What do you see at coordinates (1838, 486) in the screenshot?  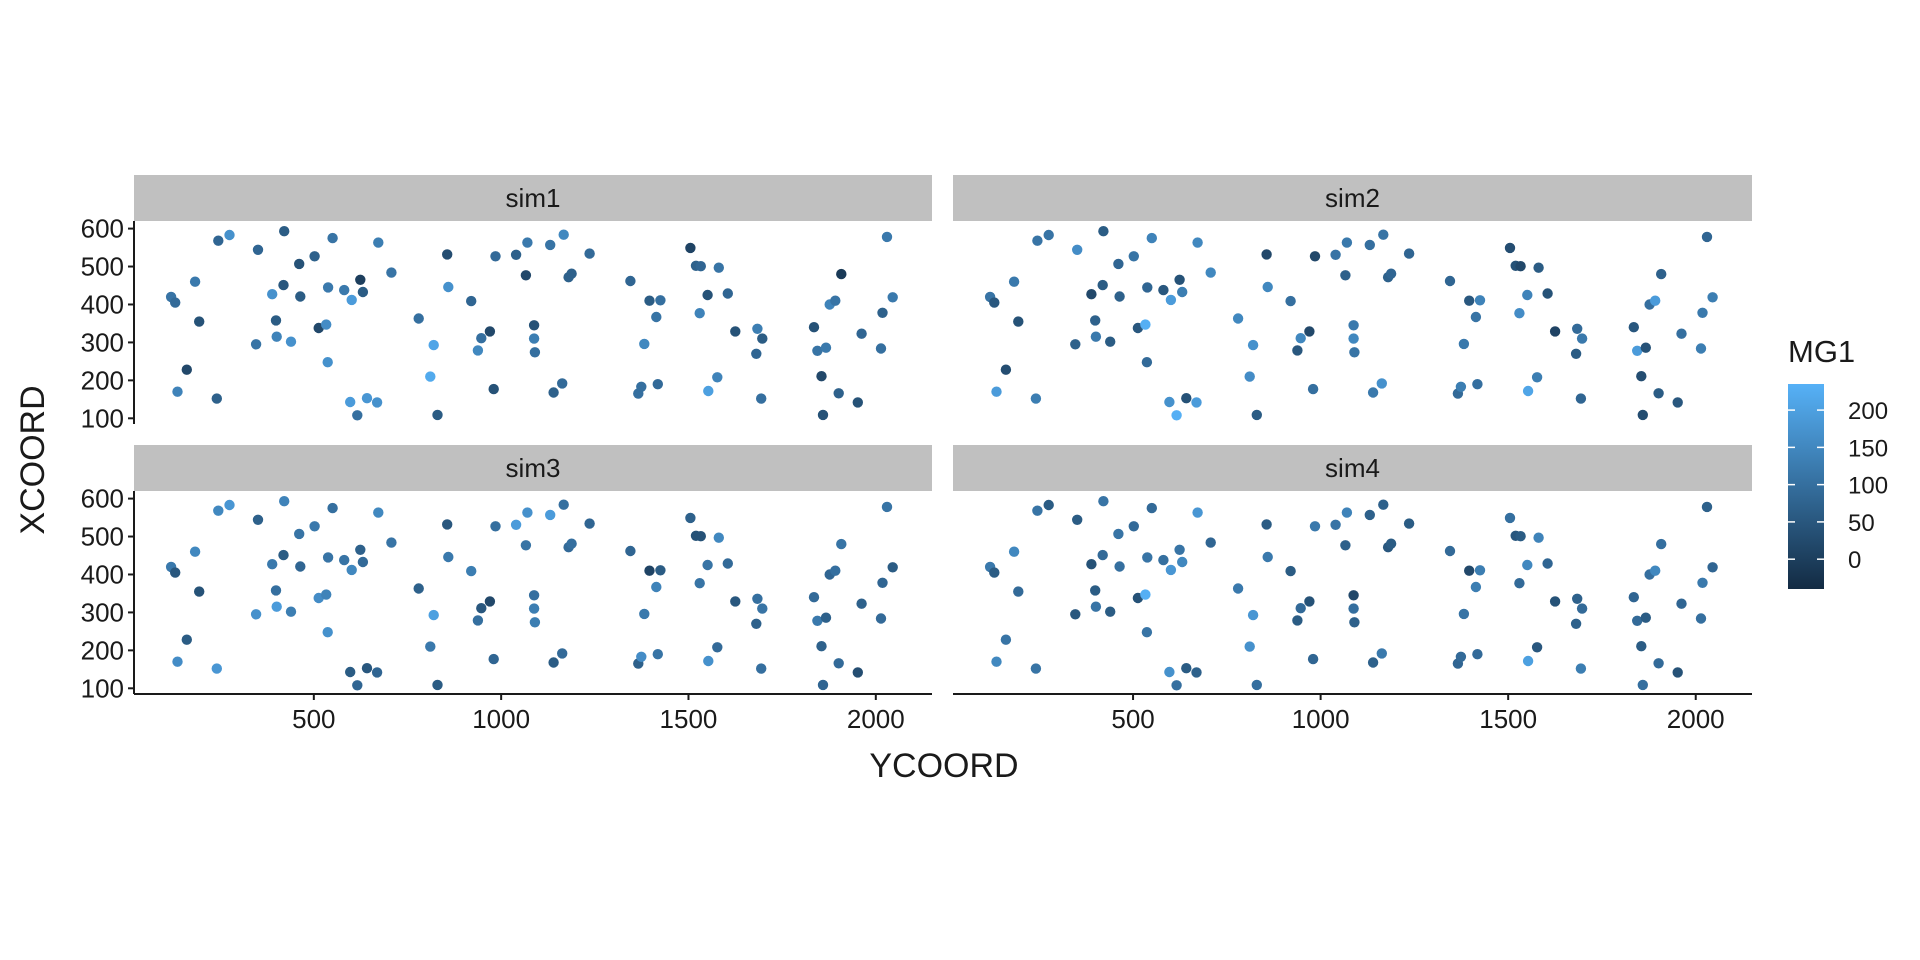 I see `legend-ticks: 0 50 100 150 200` at bounding box center [1838, 486].